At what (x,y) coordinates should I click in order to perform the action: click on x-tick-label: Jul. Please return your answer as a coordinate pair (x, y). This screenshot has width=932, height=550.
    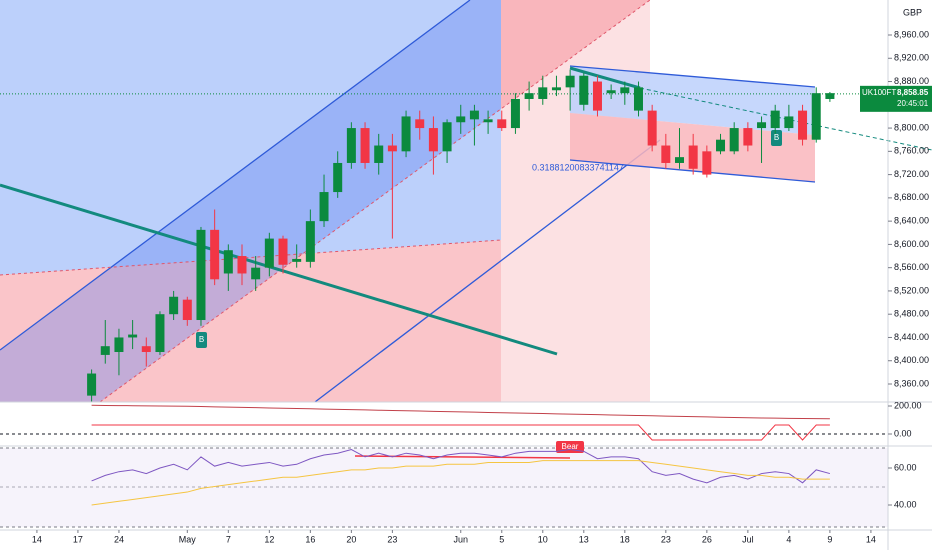
    Looking at the image, I should click on (748, 539).